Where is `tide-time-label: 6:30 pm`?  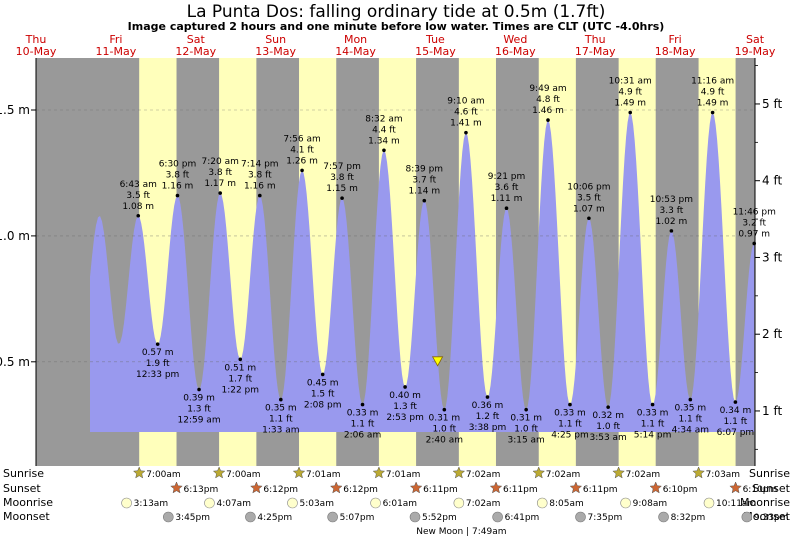 tide-time-label: 6:30 pm is located at coordinates (178, 165).